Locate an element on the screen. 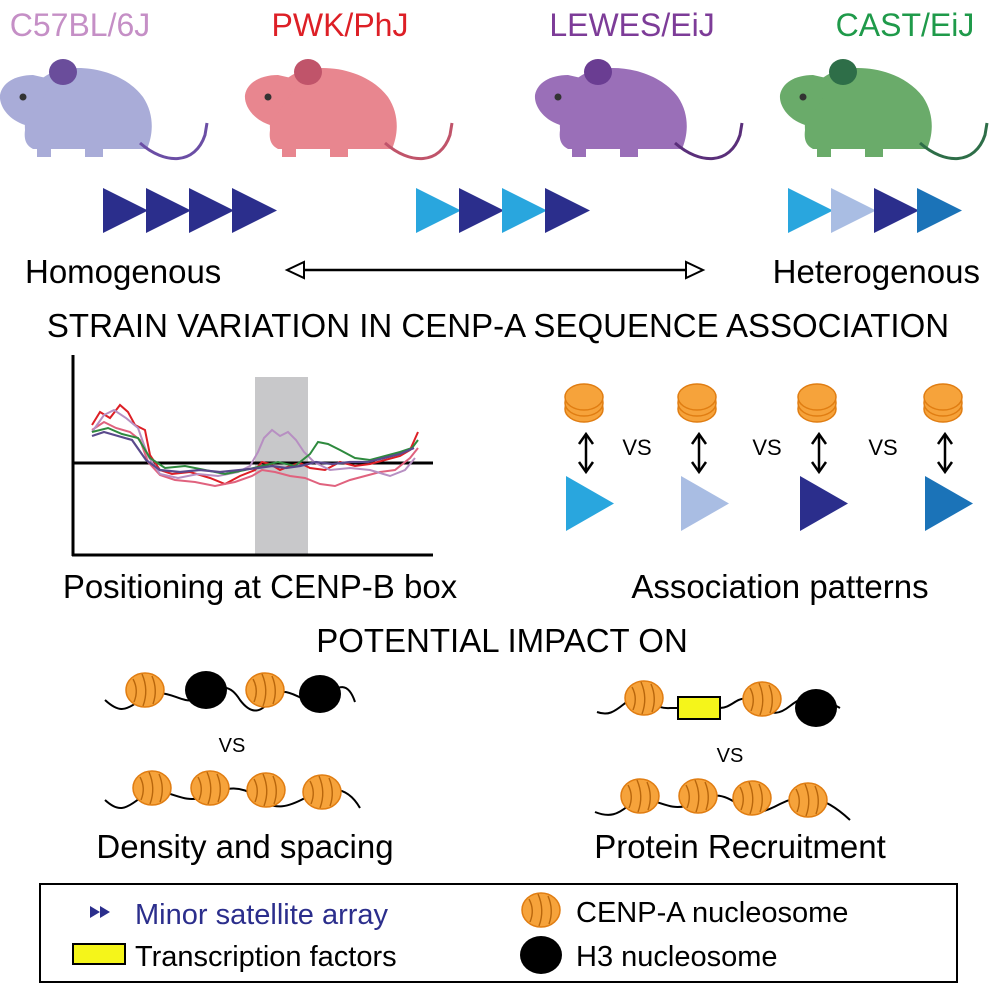  strain-label-c57bl: C57BL/6J is located at coordinates (80, 25).